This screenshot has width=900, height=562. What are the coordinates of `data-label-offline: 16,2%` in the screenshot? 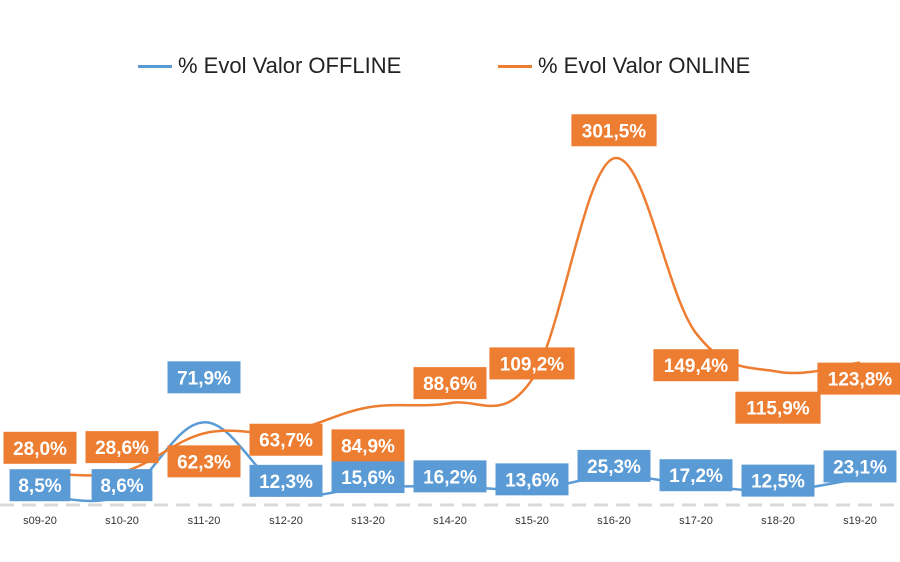 It's located at (450, 476).